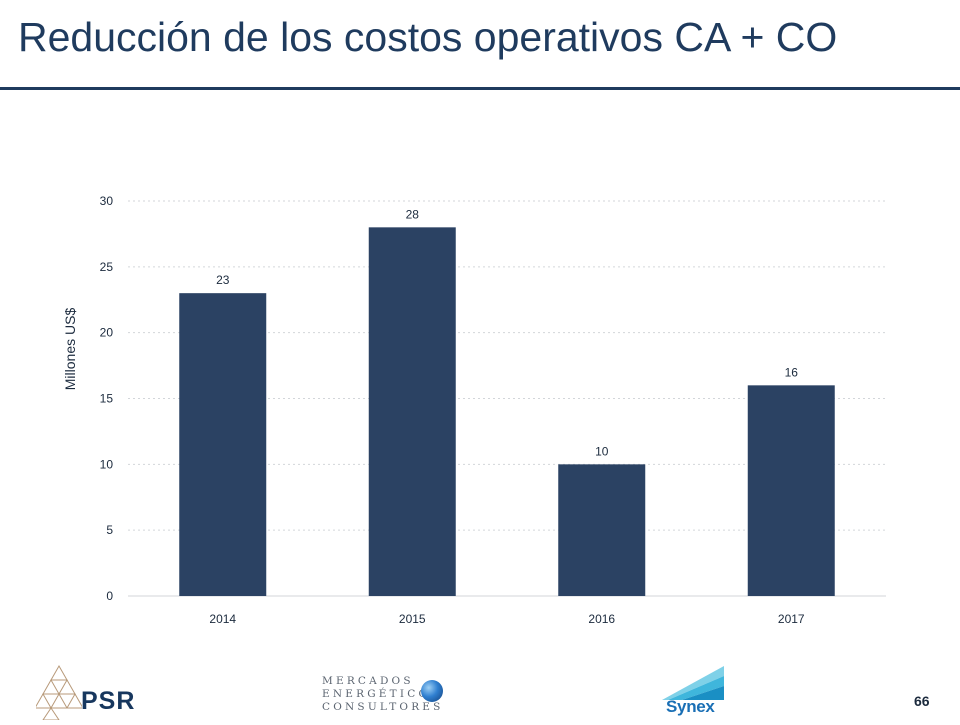  What do you see at coordinates (922, 701) in the screenshot?
I see `page-number: 66` at bounding box center [922, 701].